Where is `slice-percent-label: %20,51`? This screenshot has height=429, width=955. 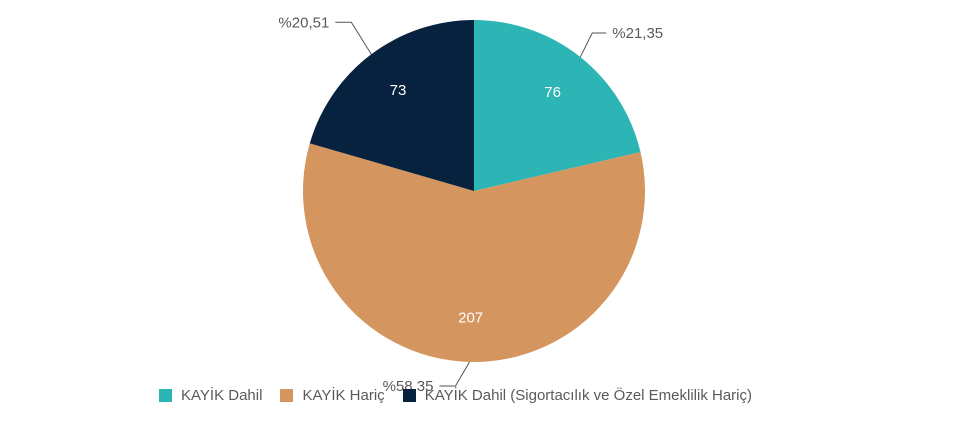
slice-percent-label: %20,51 is located at coordinates (303, 22).